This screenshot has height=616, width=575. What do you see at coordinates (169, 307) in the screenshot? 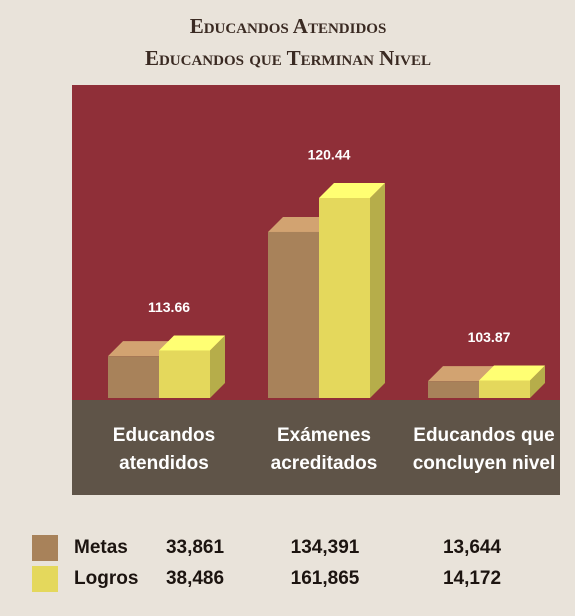
I see `percent-label: 113.66` at bounding box center [169, 307].